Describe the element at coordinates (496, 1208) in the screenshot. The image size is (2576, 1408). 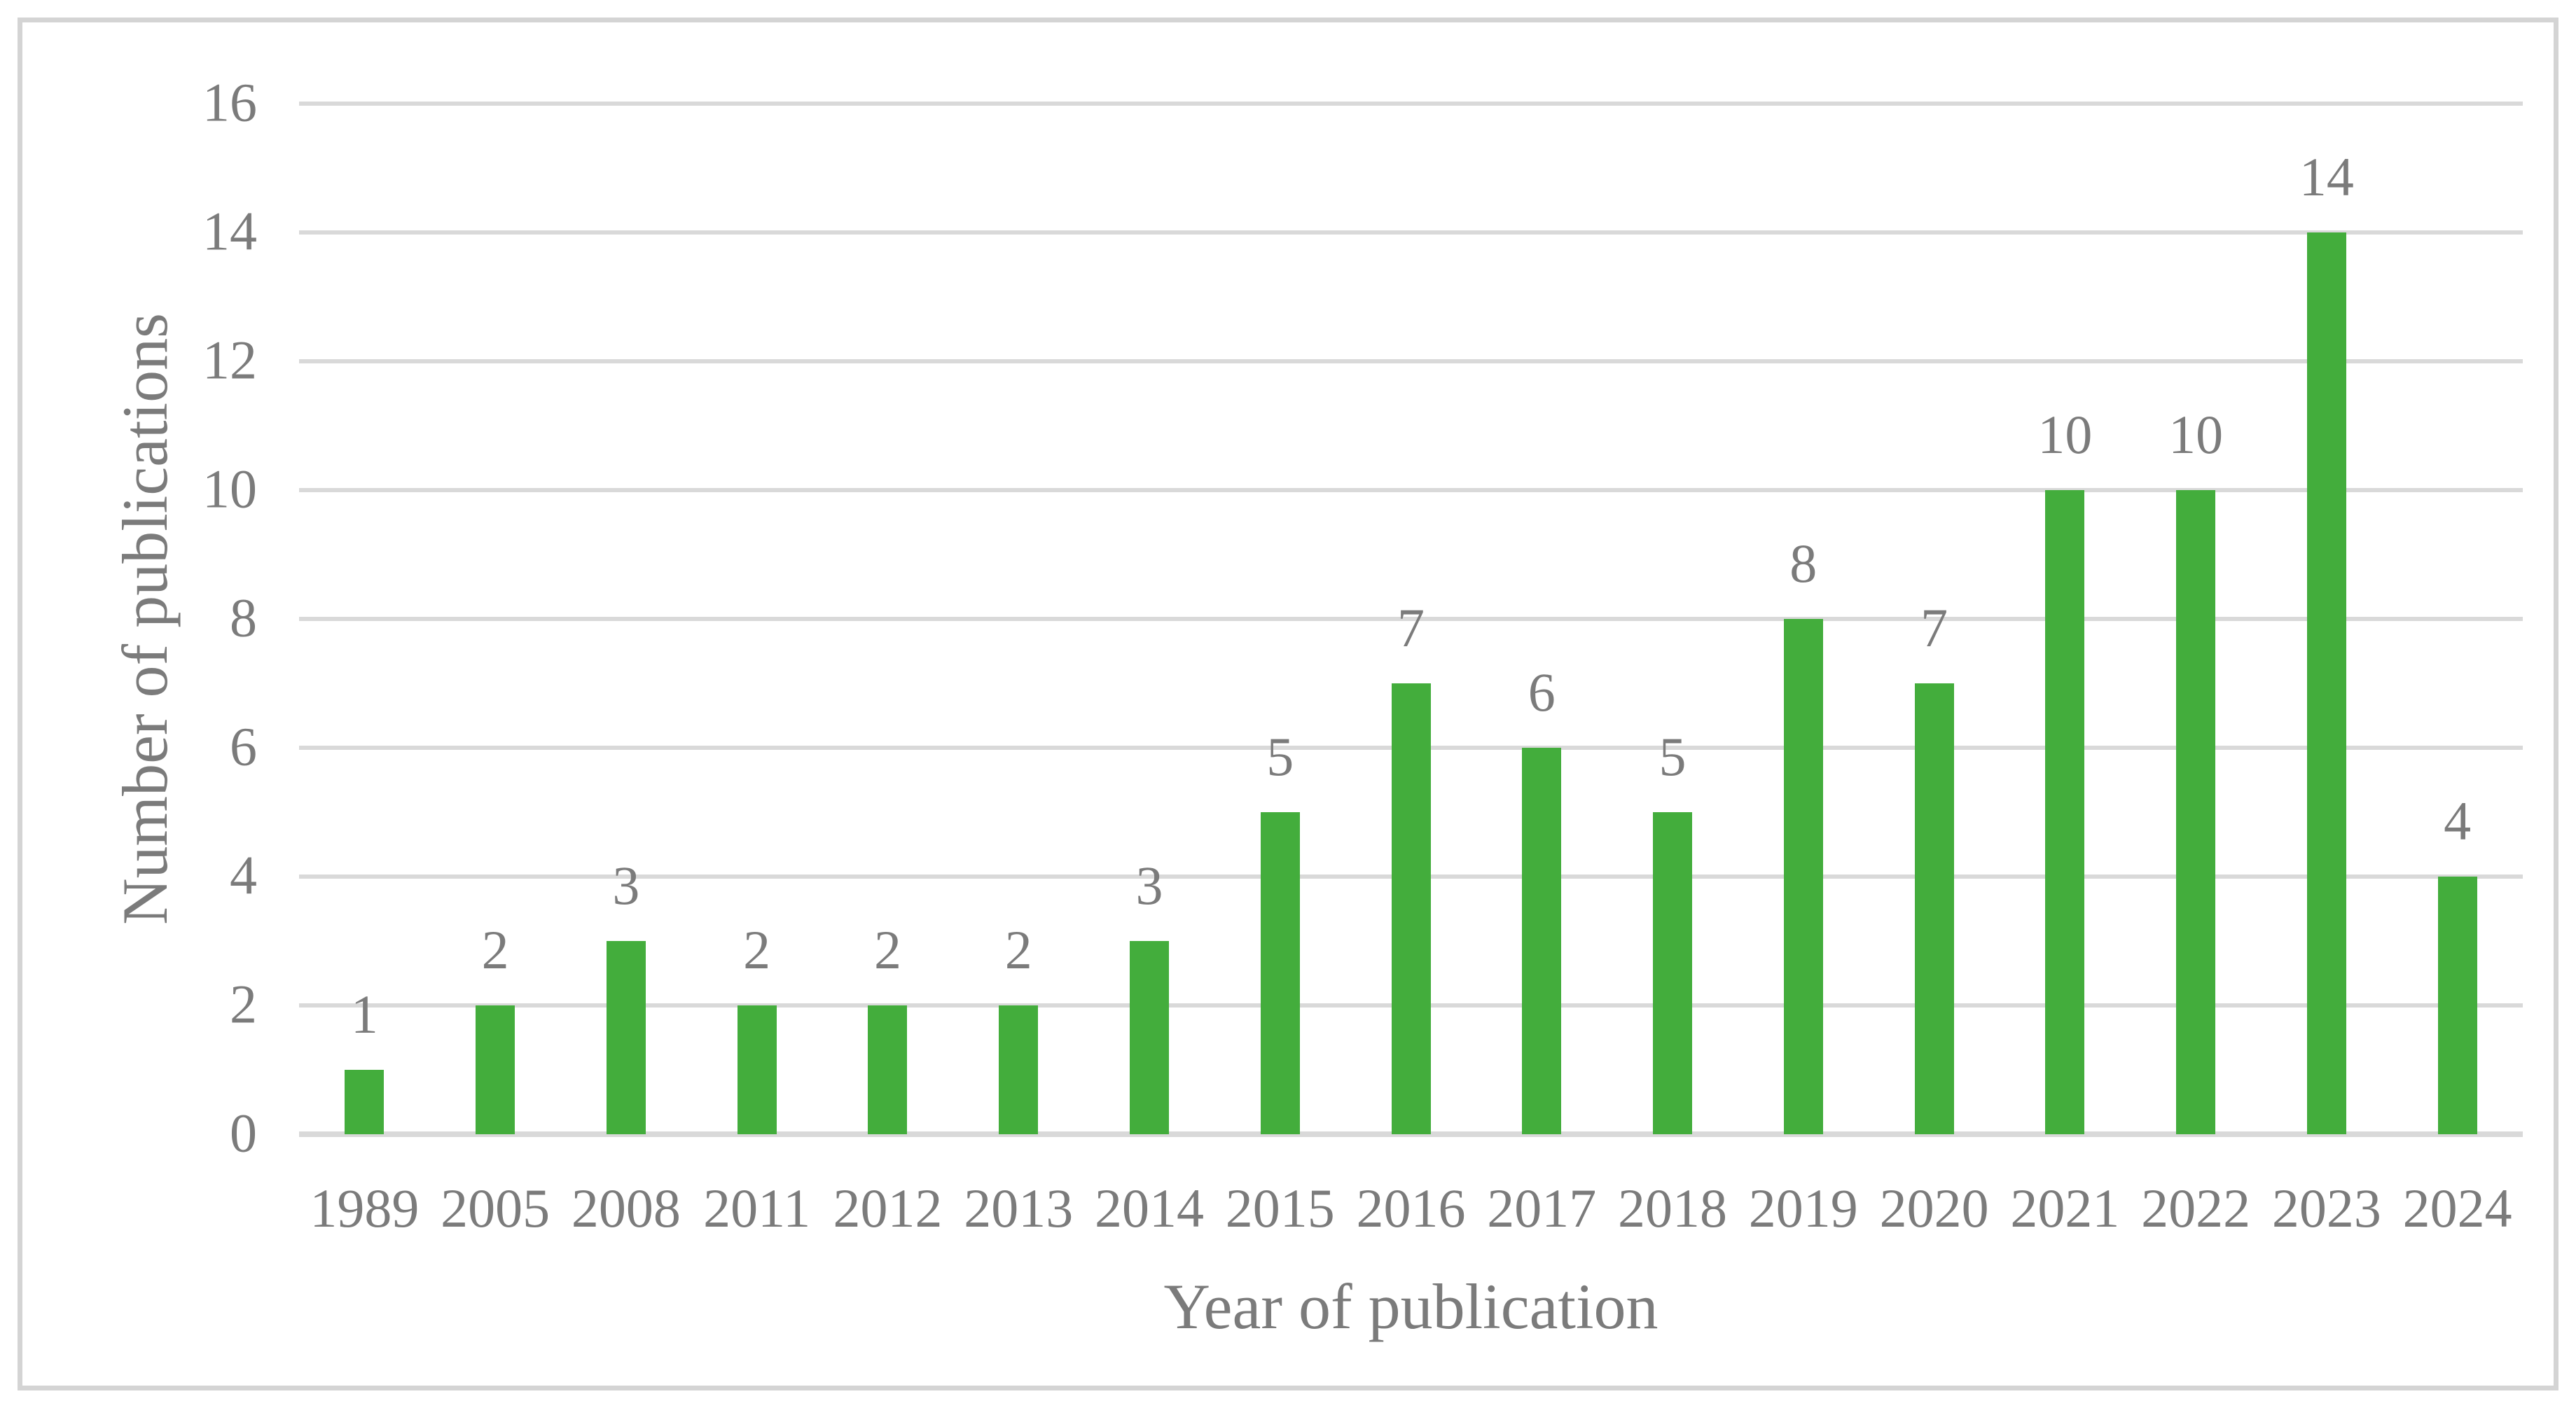
I see `x-tick-label: 2005` at that location.